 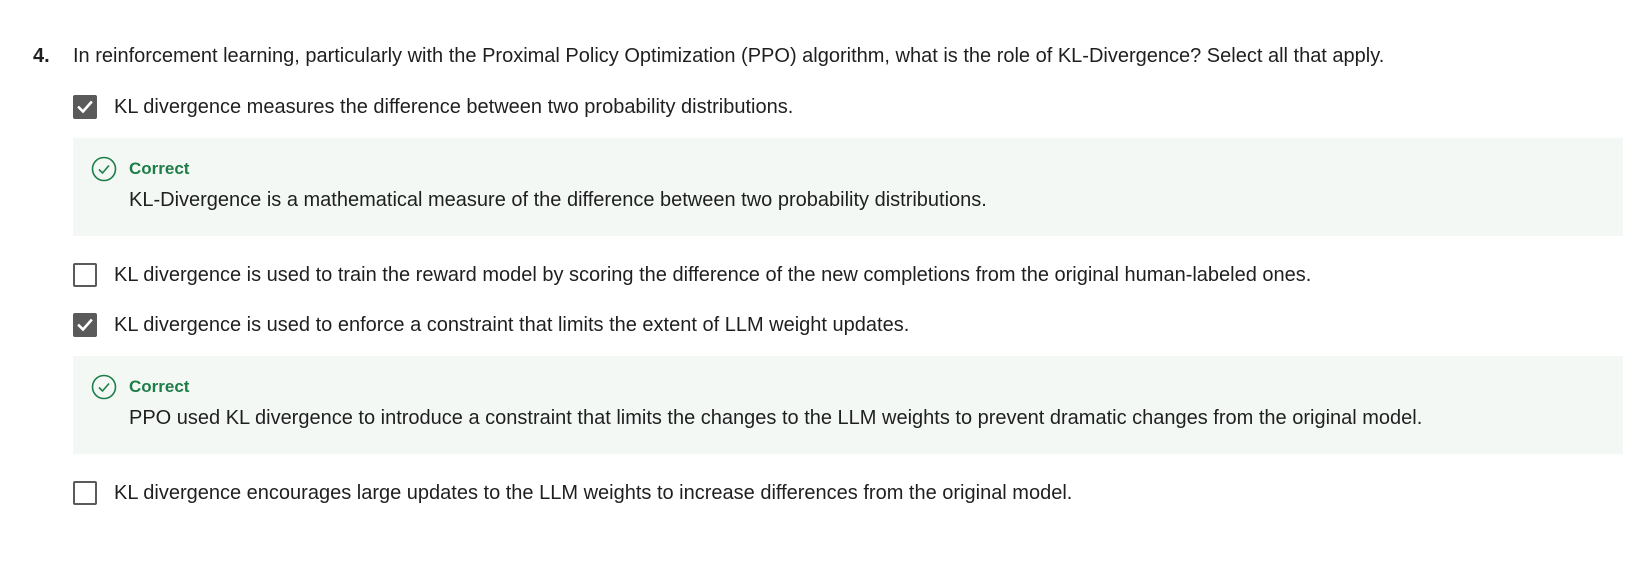 I want to click on option-4-checkbox, so click(x=85, y=493).